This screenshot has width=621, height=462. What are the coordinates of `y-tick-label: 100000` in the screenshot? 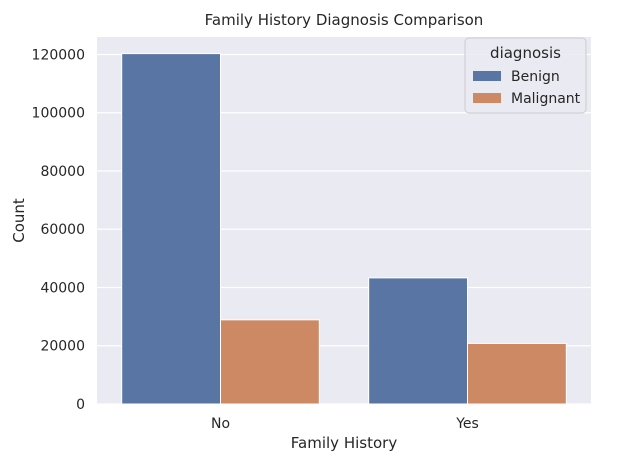 It's located at (58, 114).